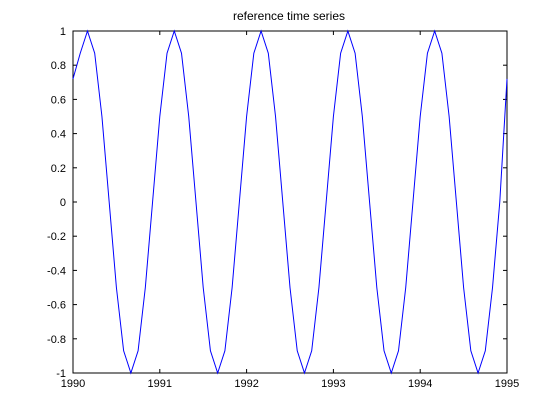 The image size is (560, 420). I want to click on x-tick-label: 1990, so click(73, 384).